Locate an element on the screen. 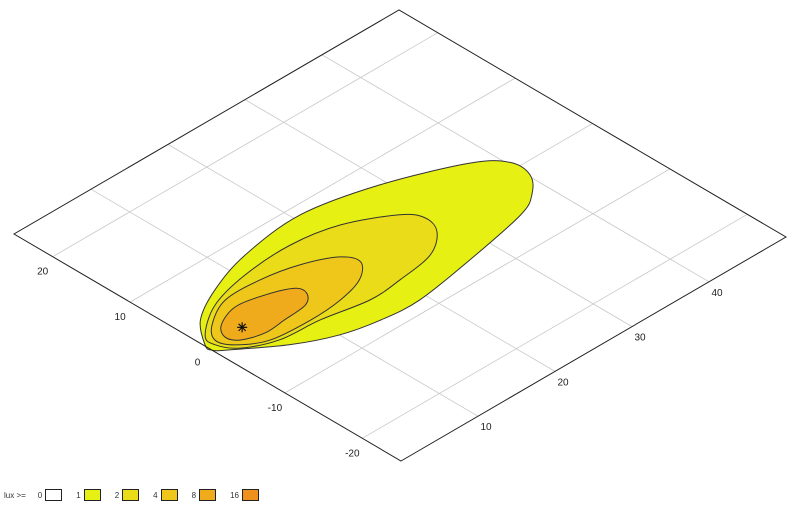  legend-label: 8 is located at coordinates (194, 495).